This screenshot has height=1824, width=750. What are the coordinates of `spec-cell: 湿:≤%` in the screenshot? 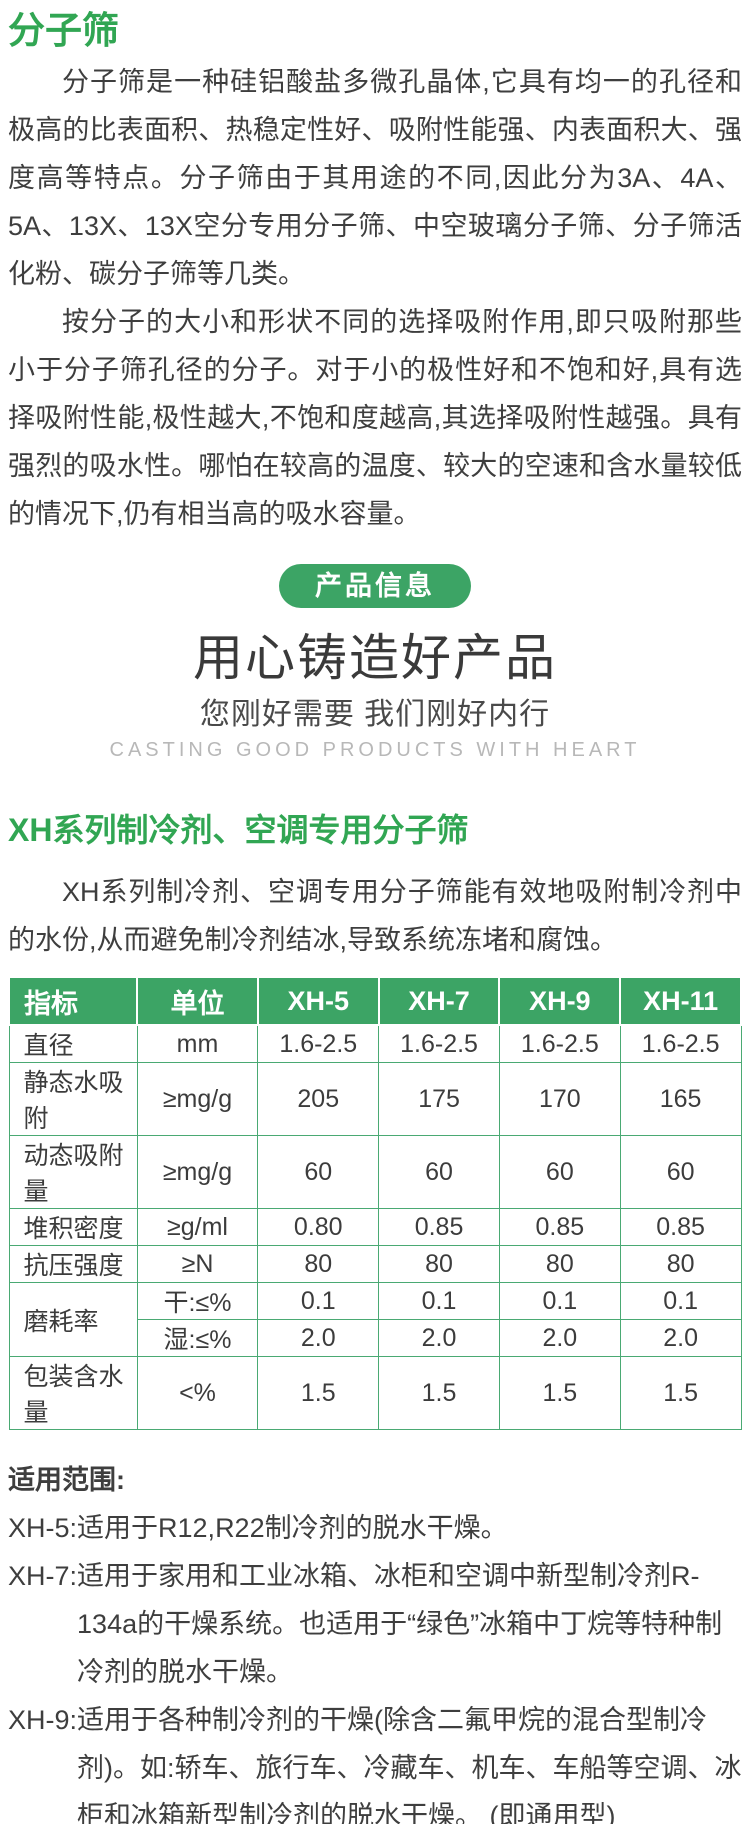 It's located at (197, 1338).